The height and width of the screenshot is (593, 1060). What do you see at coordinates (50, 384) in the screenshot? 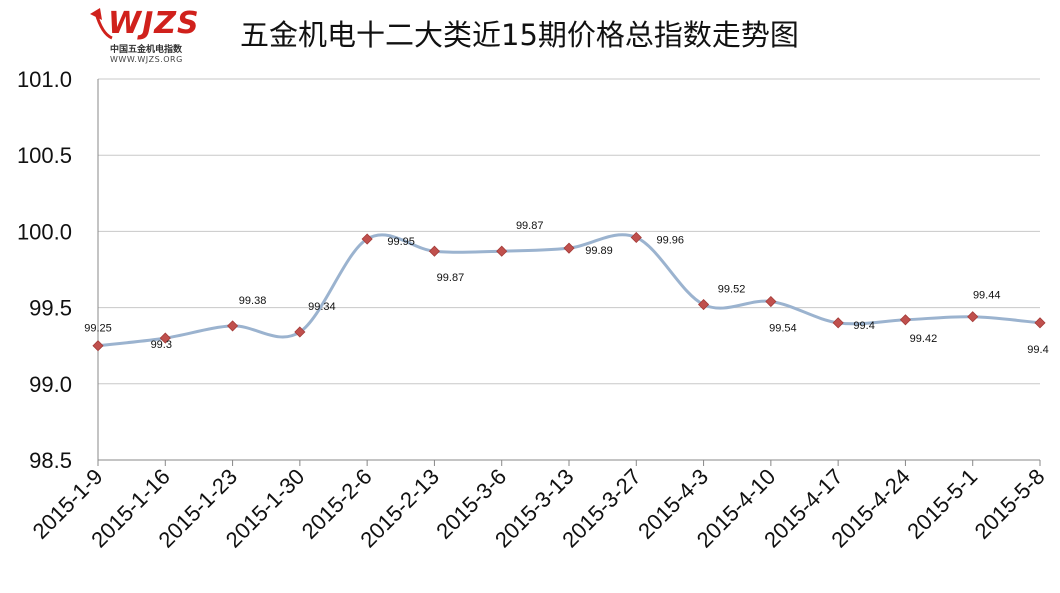
I see `y-tick-label: 99.0` at bounding box center [50, 384].